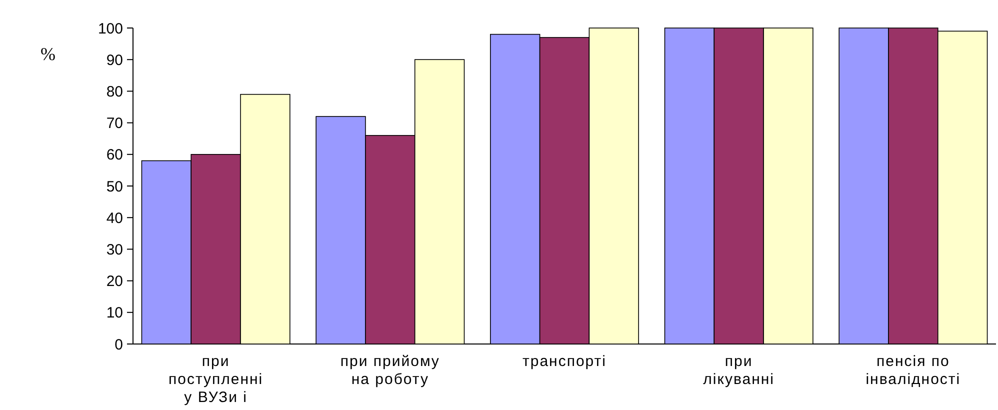 Image resolution: width=998 pixels, height=410 pixels. What do you see at coordinates (114, 281) in the screenshot?
I see `y-tick-label: 20` at bounding box center [114, 281].